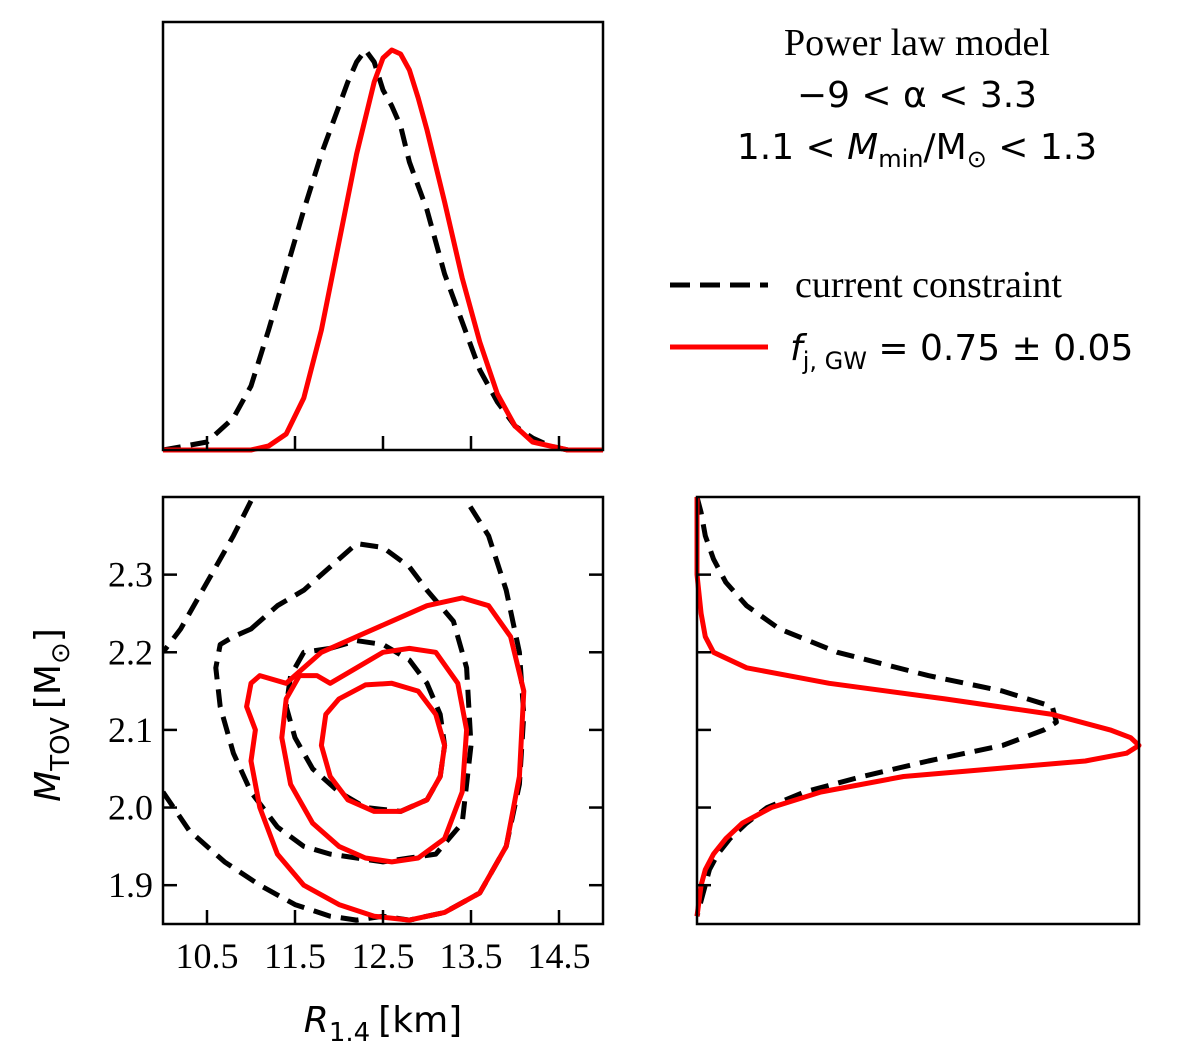 The height and width of the screenshot is (1050, 1200). I want to click on x-tick-label: 13.5, so click(471, 956).